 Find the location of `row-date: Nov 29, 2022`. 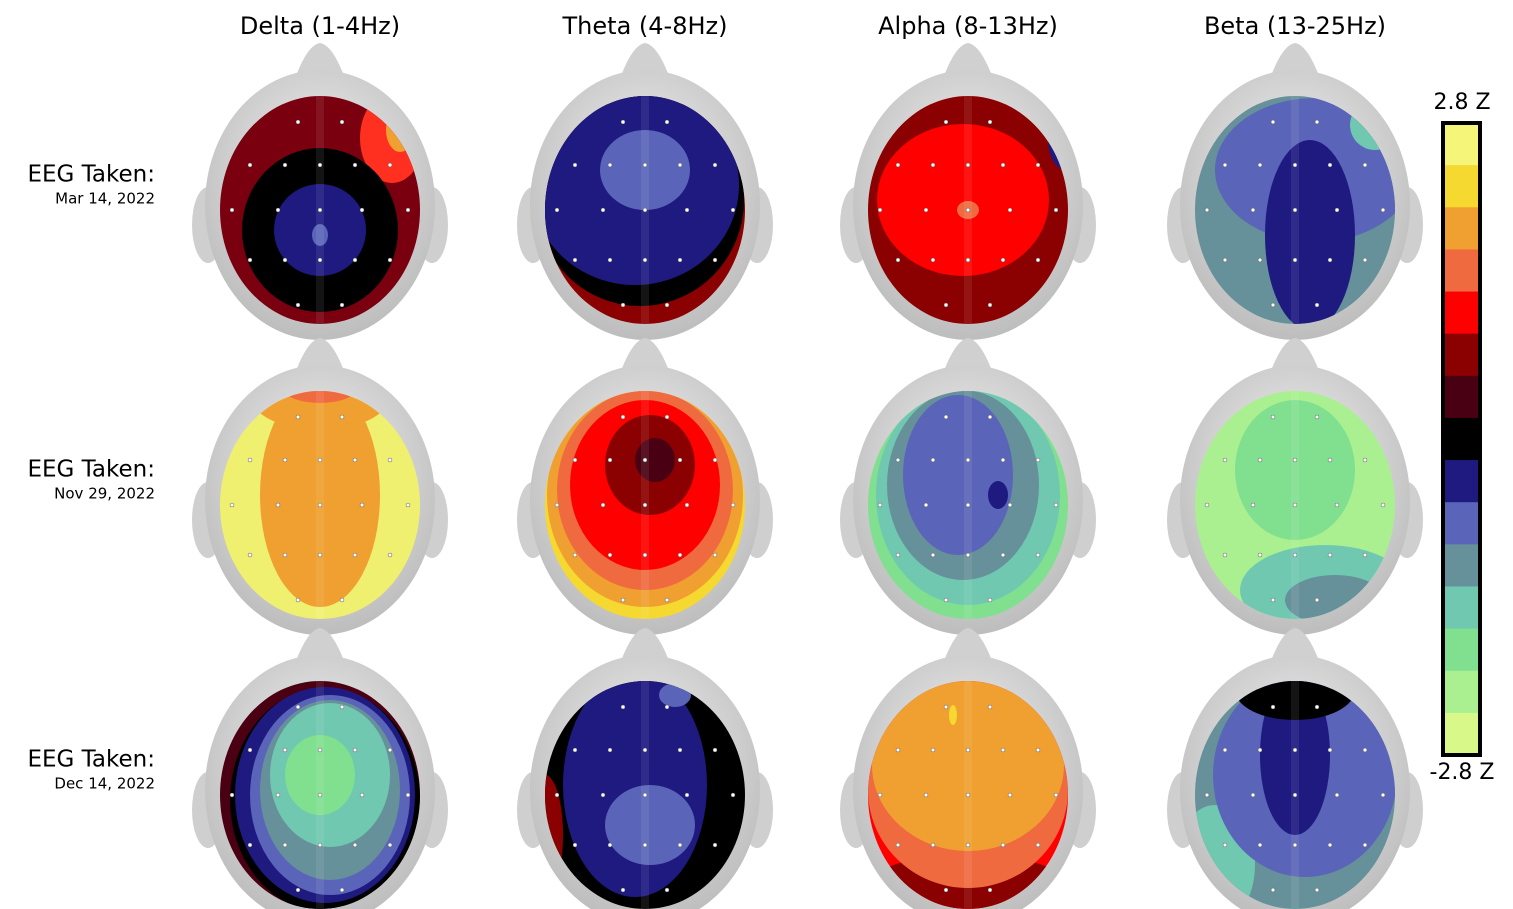

row-date: Nov 29, 2022 is located at coordinates (104, 494).